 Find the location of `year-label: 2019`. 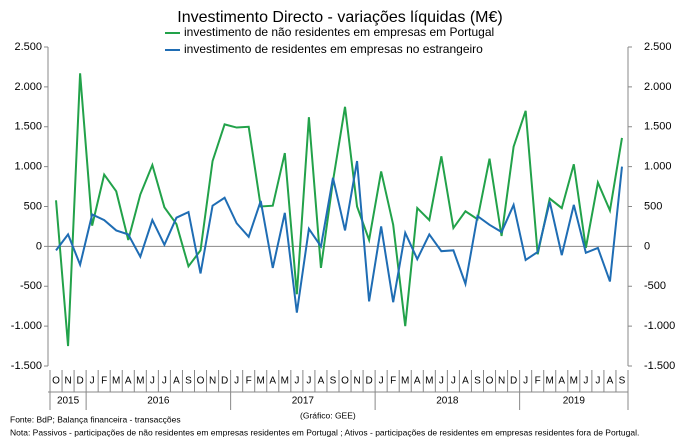

year-label: 2019 is located at coordinates (574, 401).